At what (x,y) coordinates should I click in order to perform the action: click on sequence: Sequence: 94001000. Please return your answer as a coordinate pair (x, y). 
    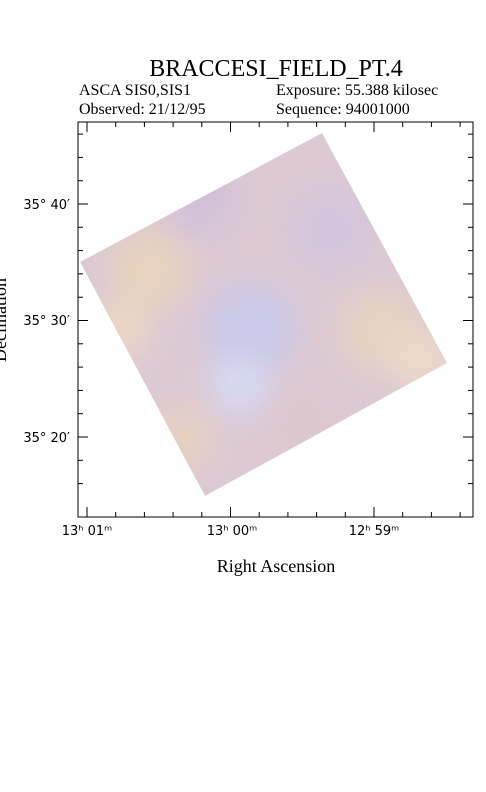
    Looking at the image, I should click on (343, 109).